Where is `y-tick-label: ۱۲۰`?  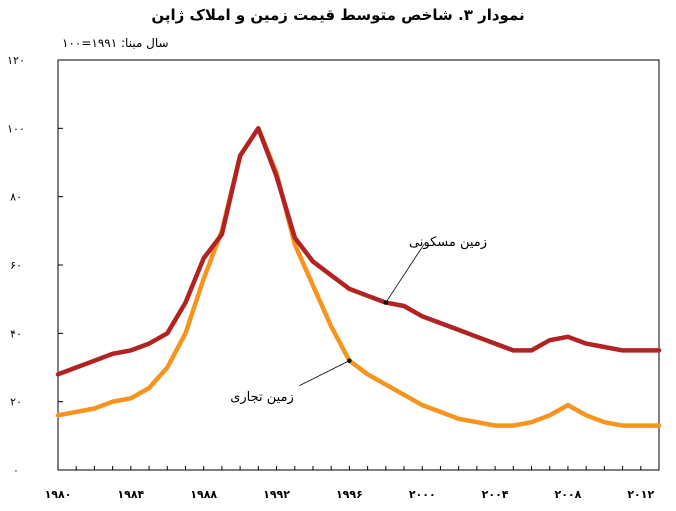 y-tick-label: ۱۲۰ is located at coordinates (16, 60).